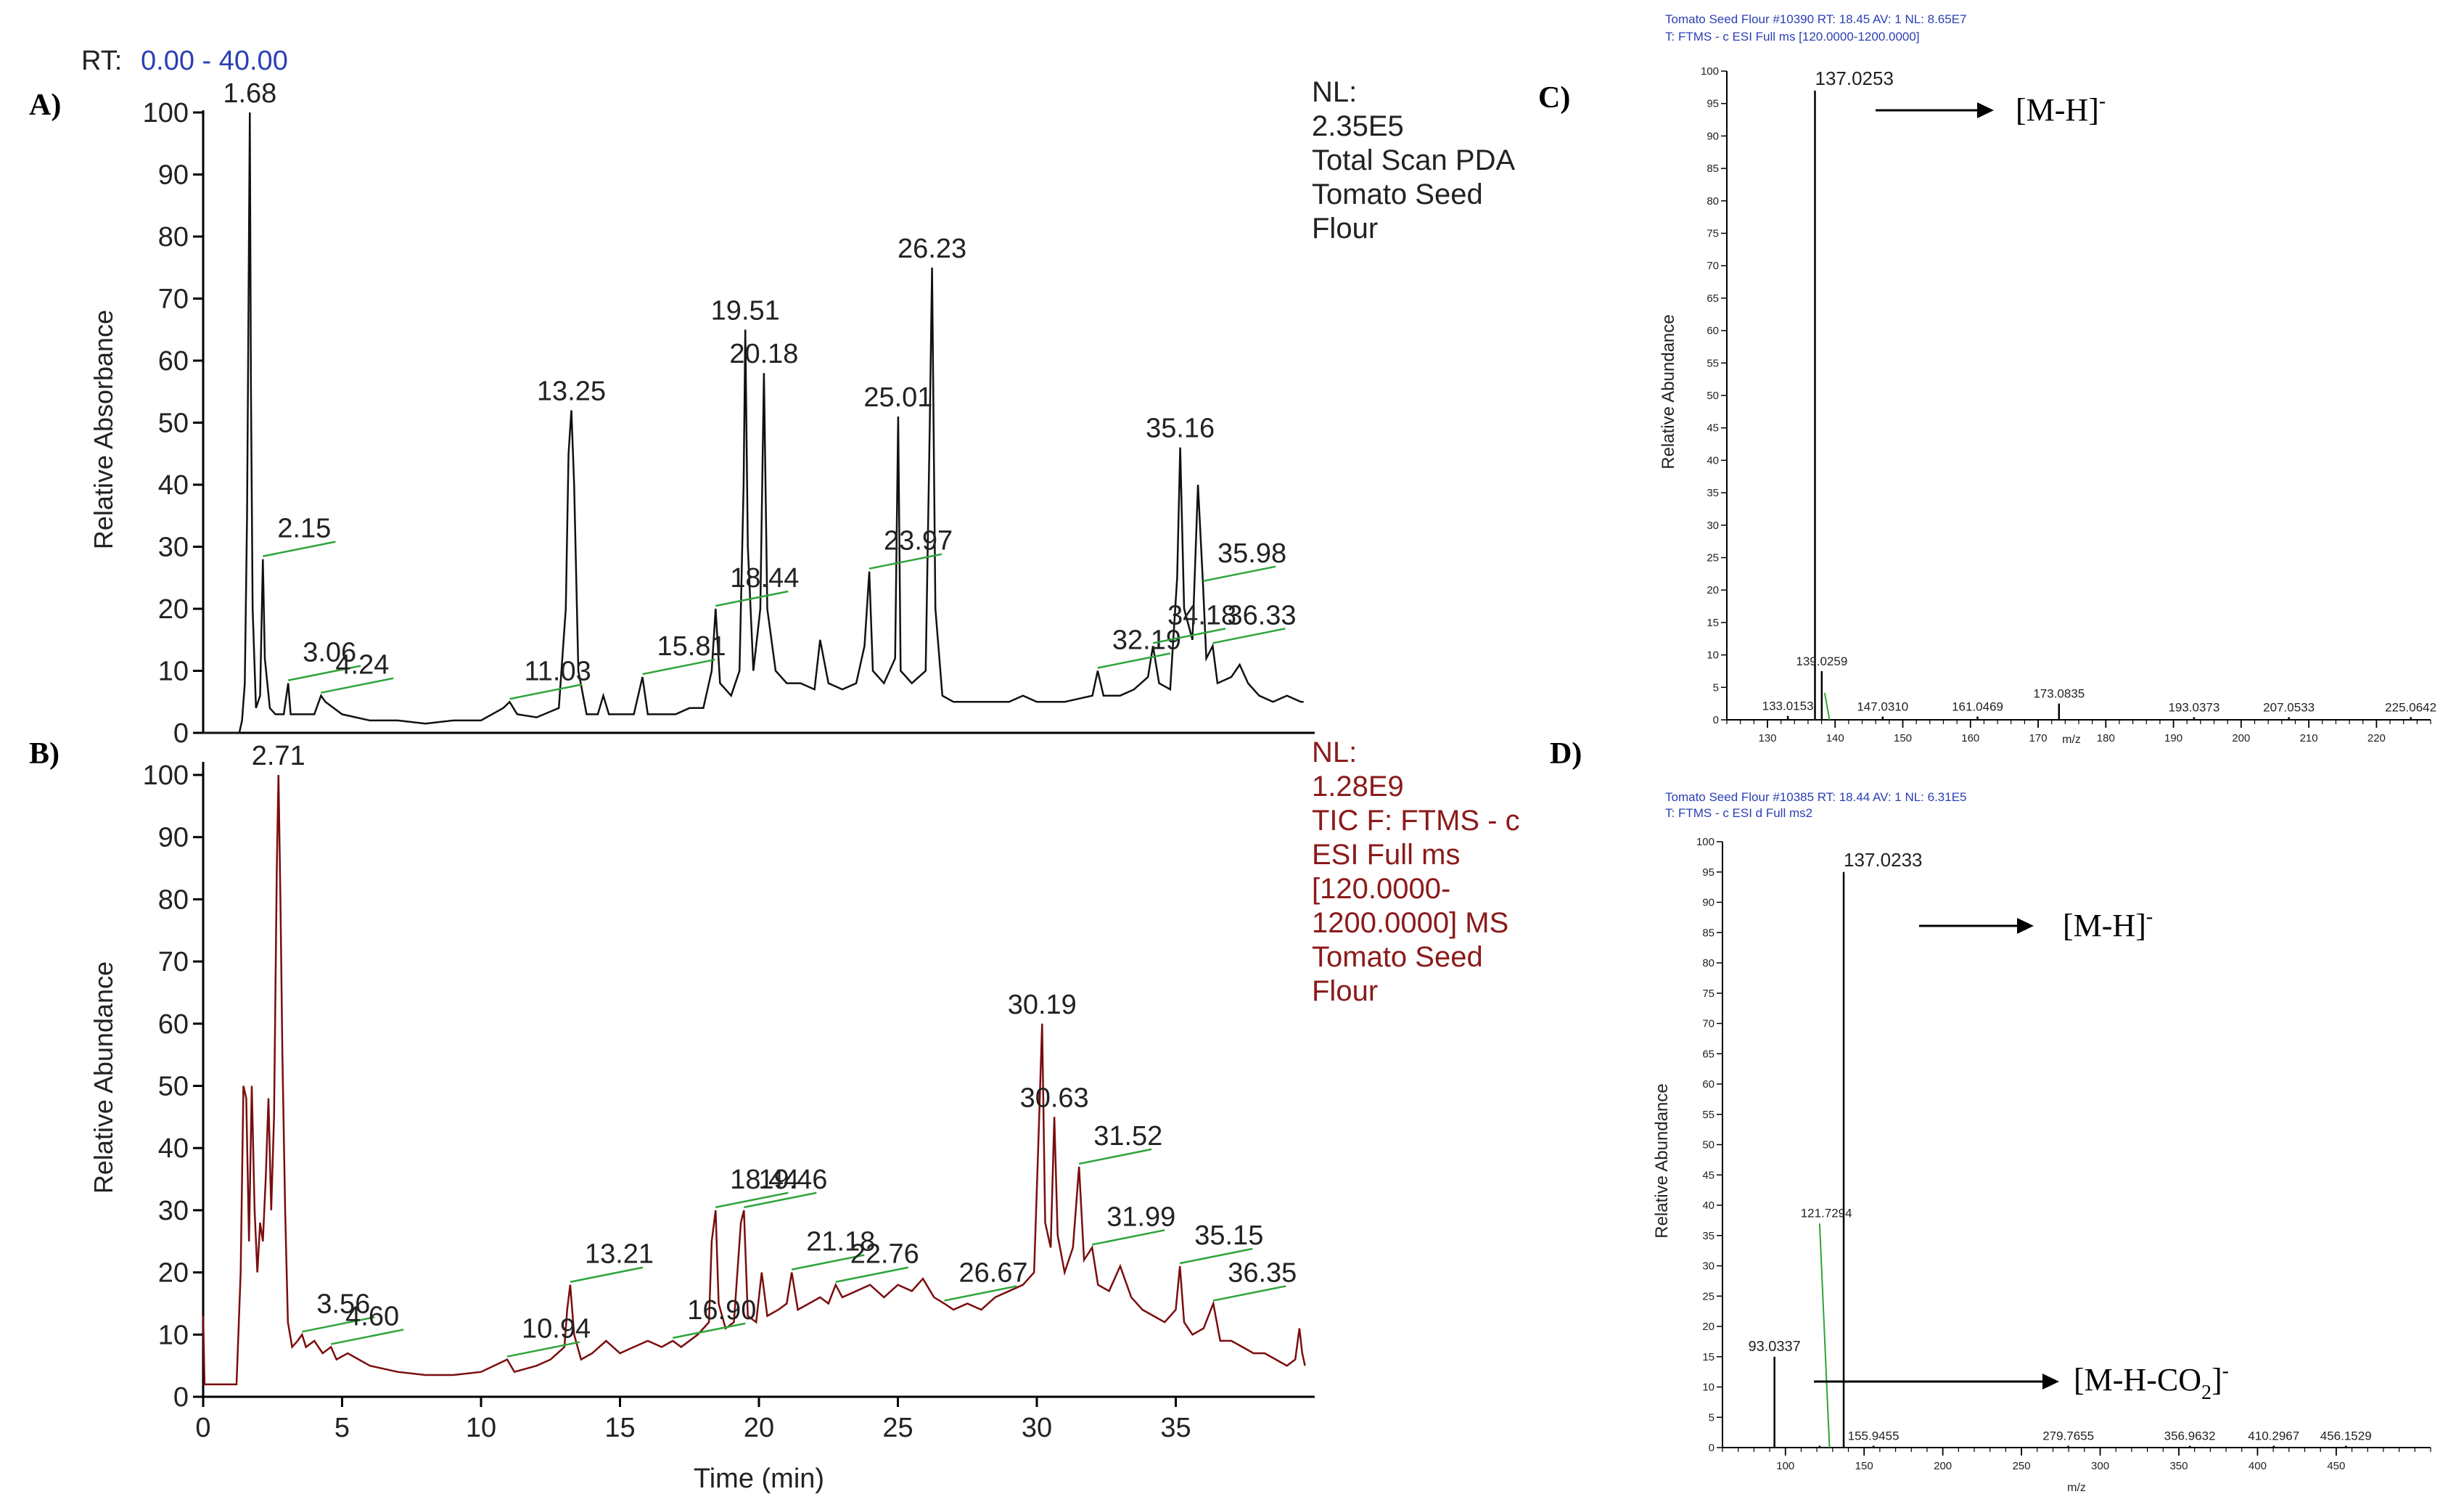  I want to click on panel-b-y-axis: 0 10 20 30 40 50 60 70 80 90 100, so click(173, 1086).